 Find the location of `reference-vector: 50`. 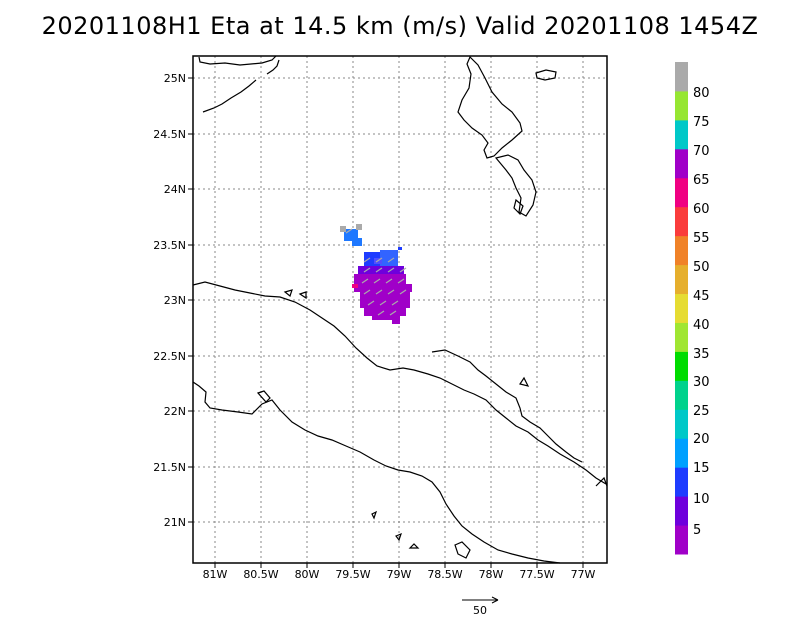

reference-vector: 50 is located at coordinates (480, 606).